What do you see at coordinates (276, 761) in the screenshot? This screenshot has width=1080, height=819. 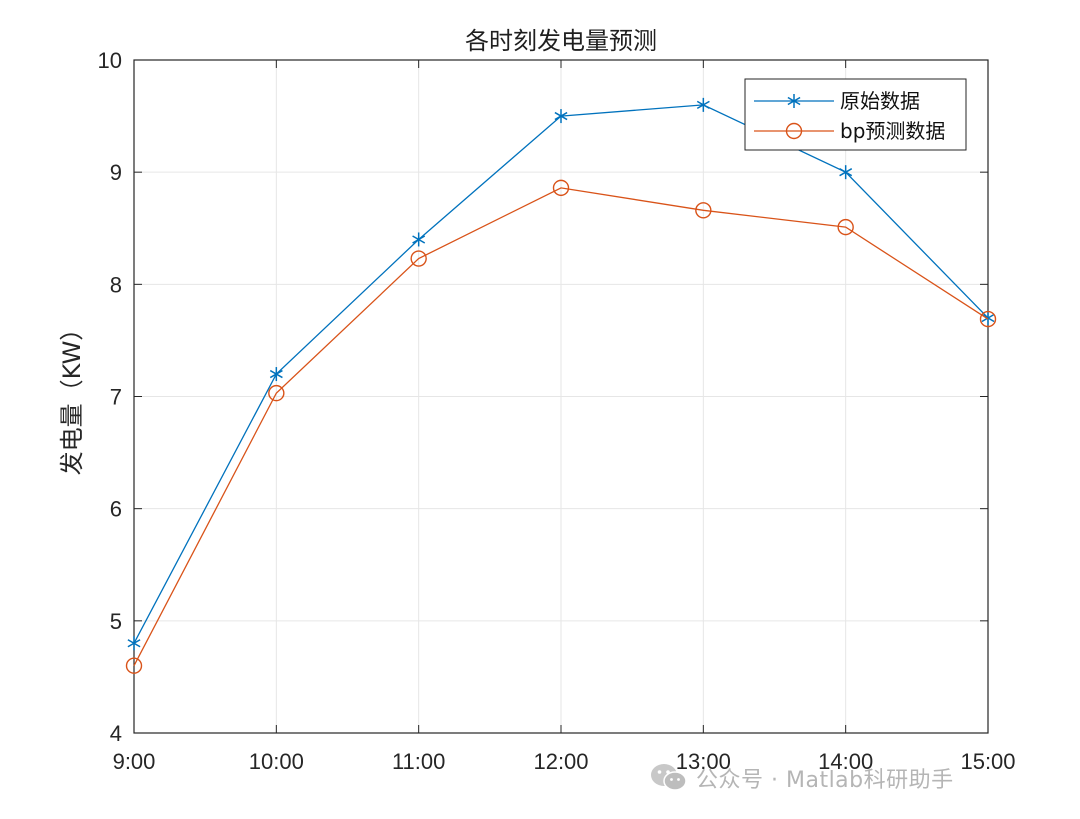 I see `x-tick-label: 10:00` at bounding box center [276, 761].